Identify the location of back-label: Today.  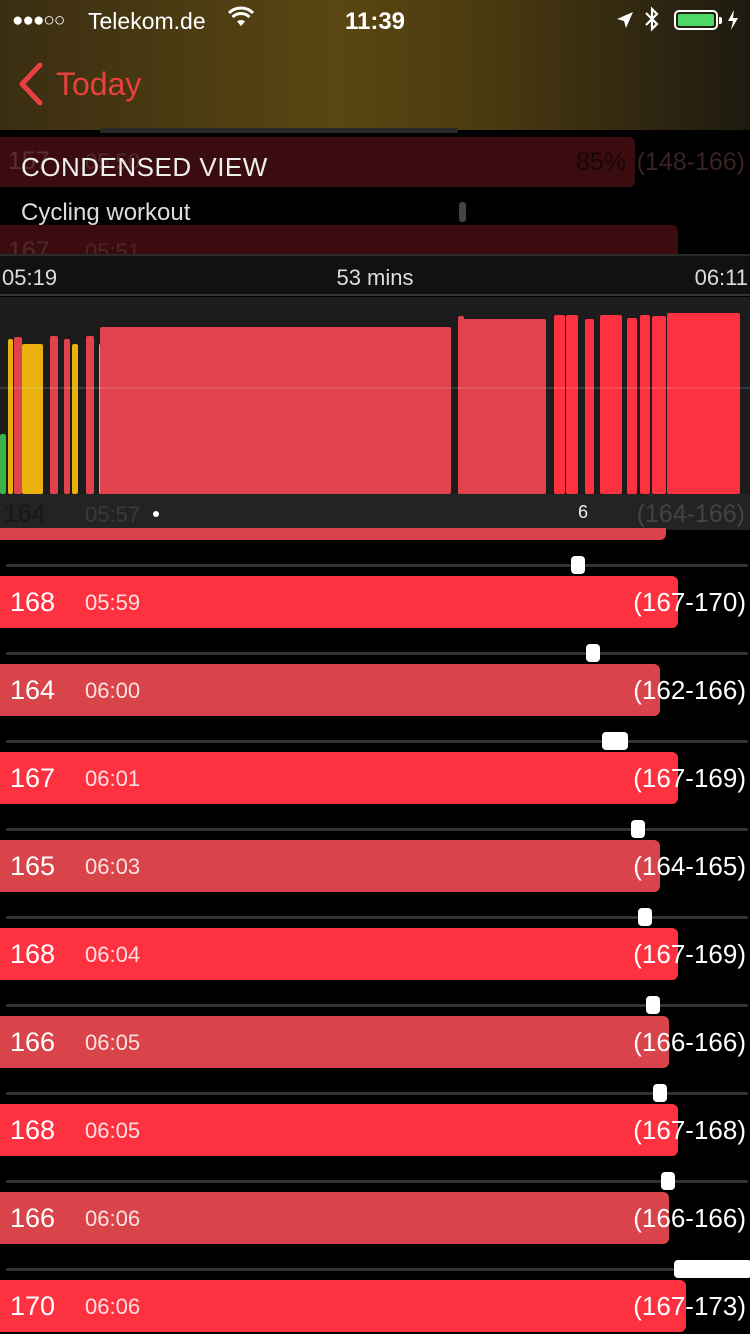
(99, 83).